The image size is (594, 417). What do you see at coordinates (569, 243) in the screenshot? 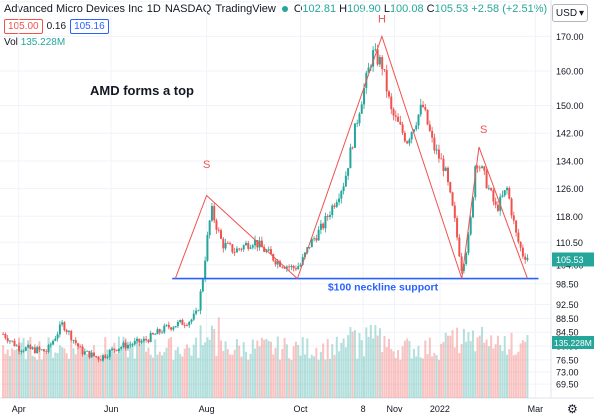
I see `price-tick-label: 110.50` at bounding box center [569, 243].